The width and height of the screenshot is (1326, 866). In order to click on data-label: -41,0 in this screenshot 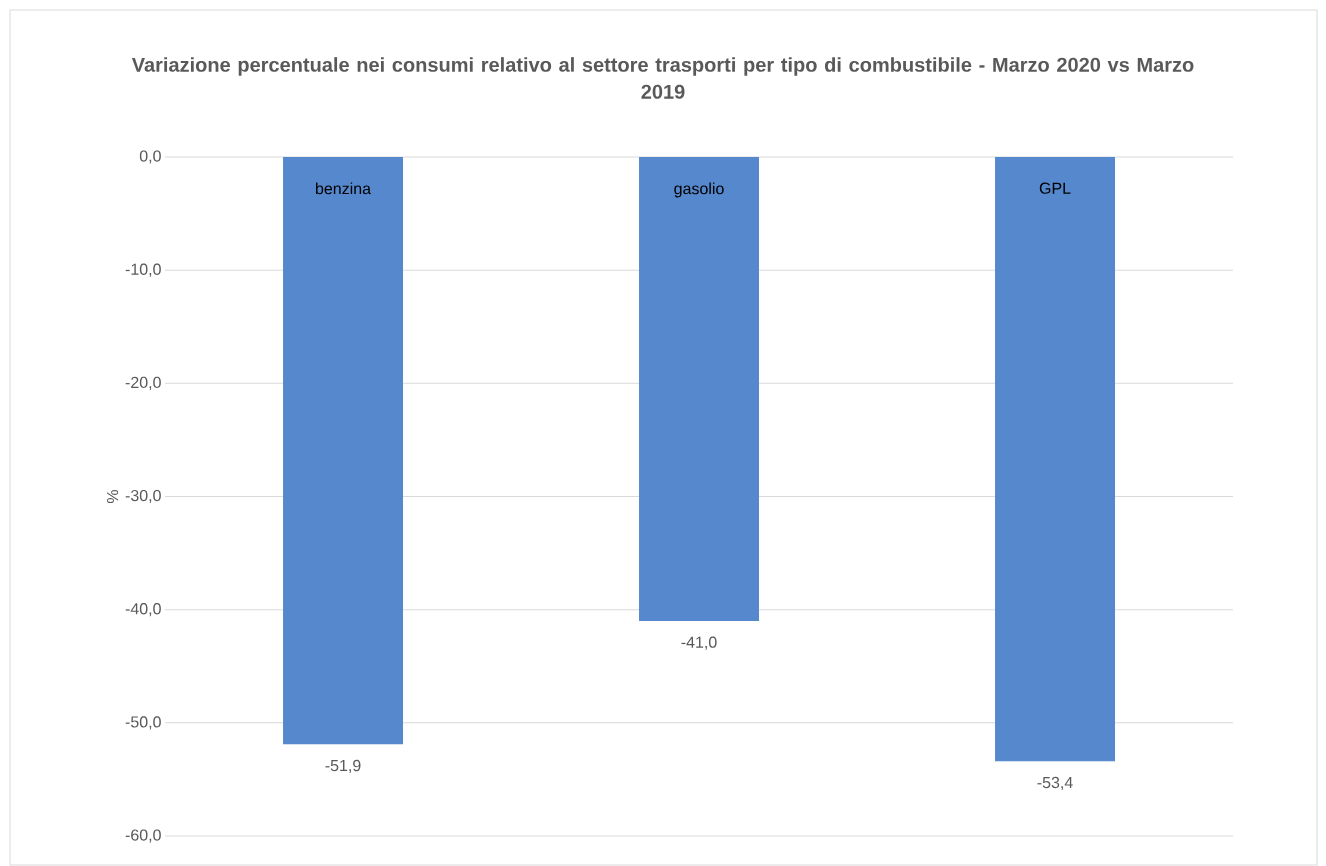, I will do `click(699, 643)`.